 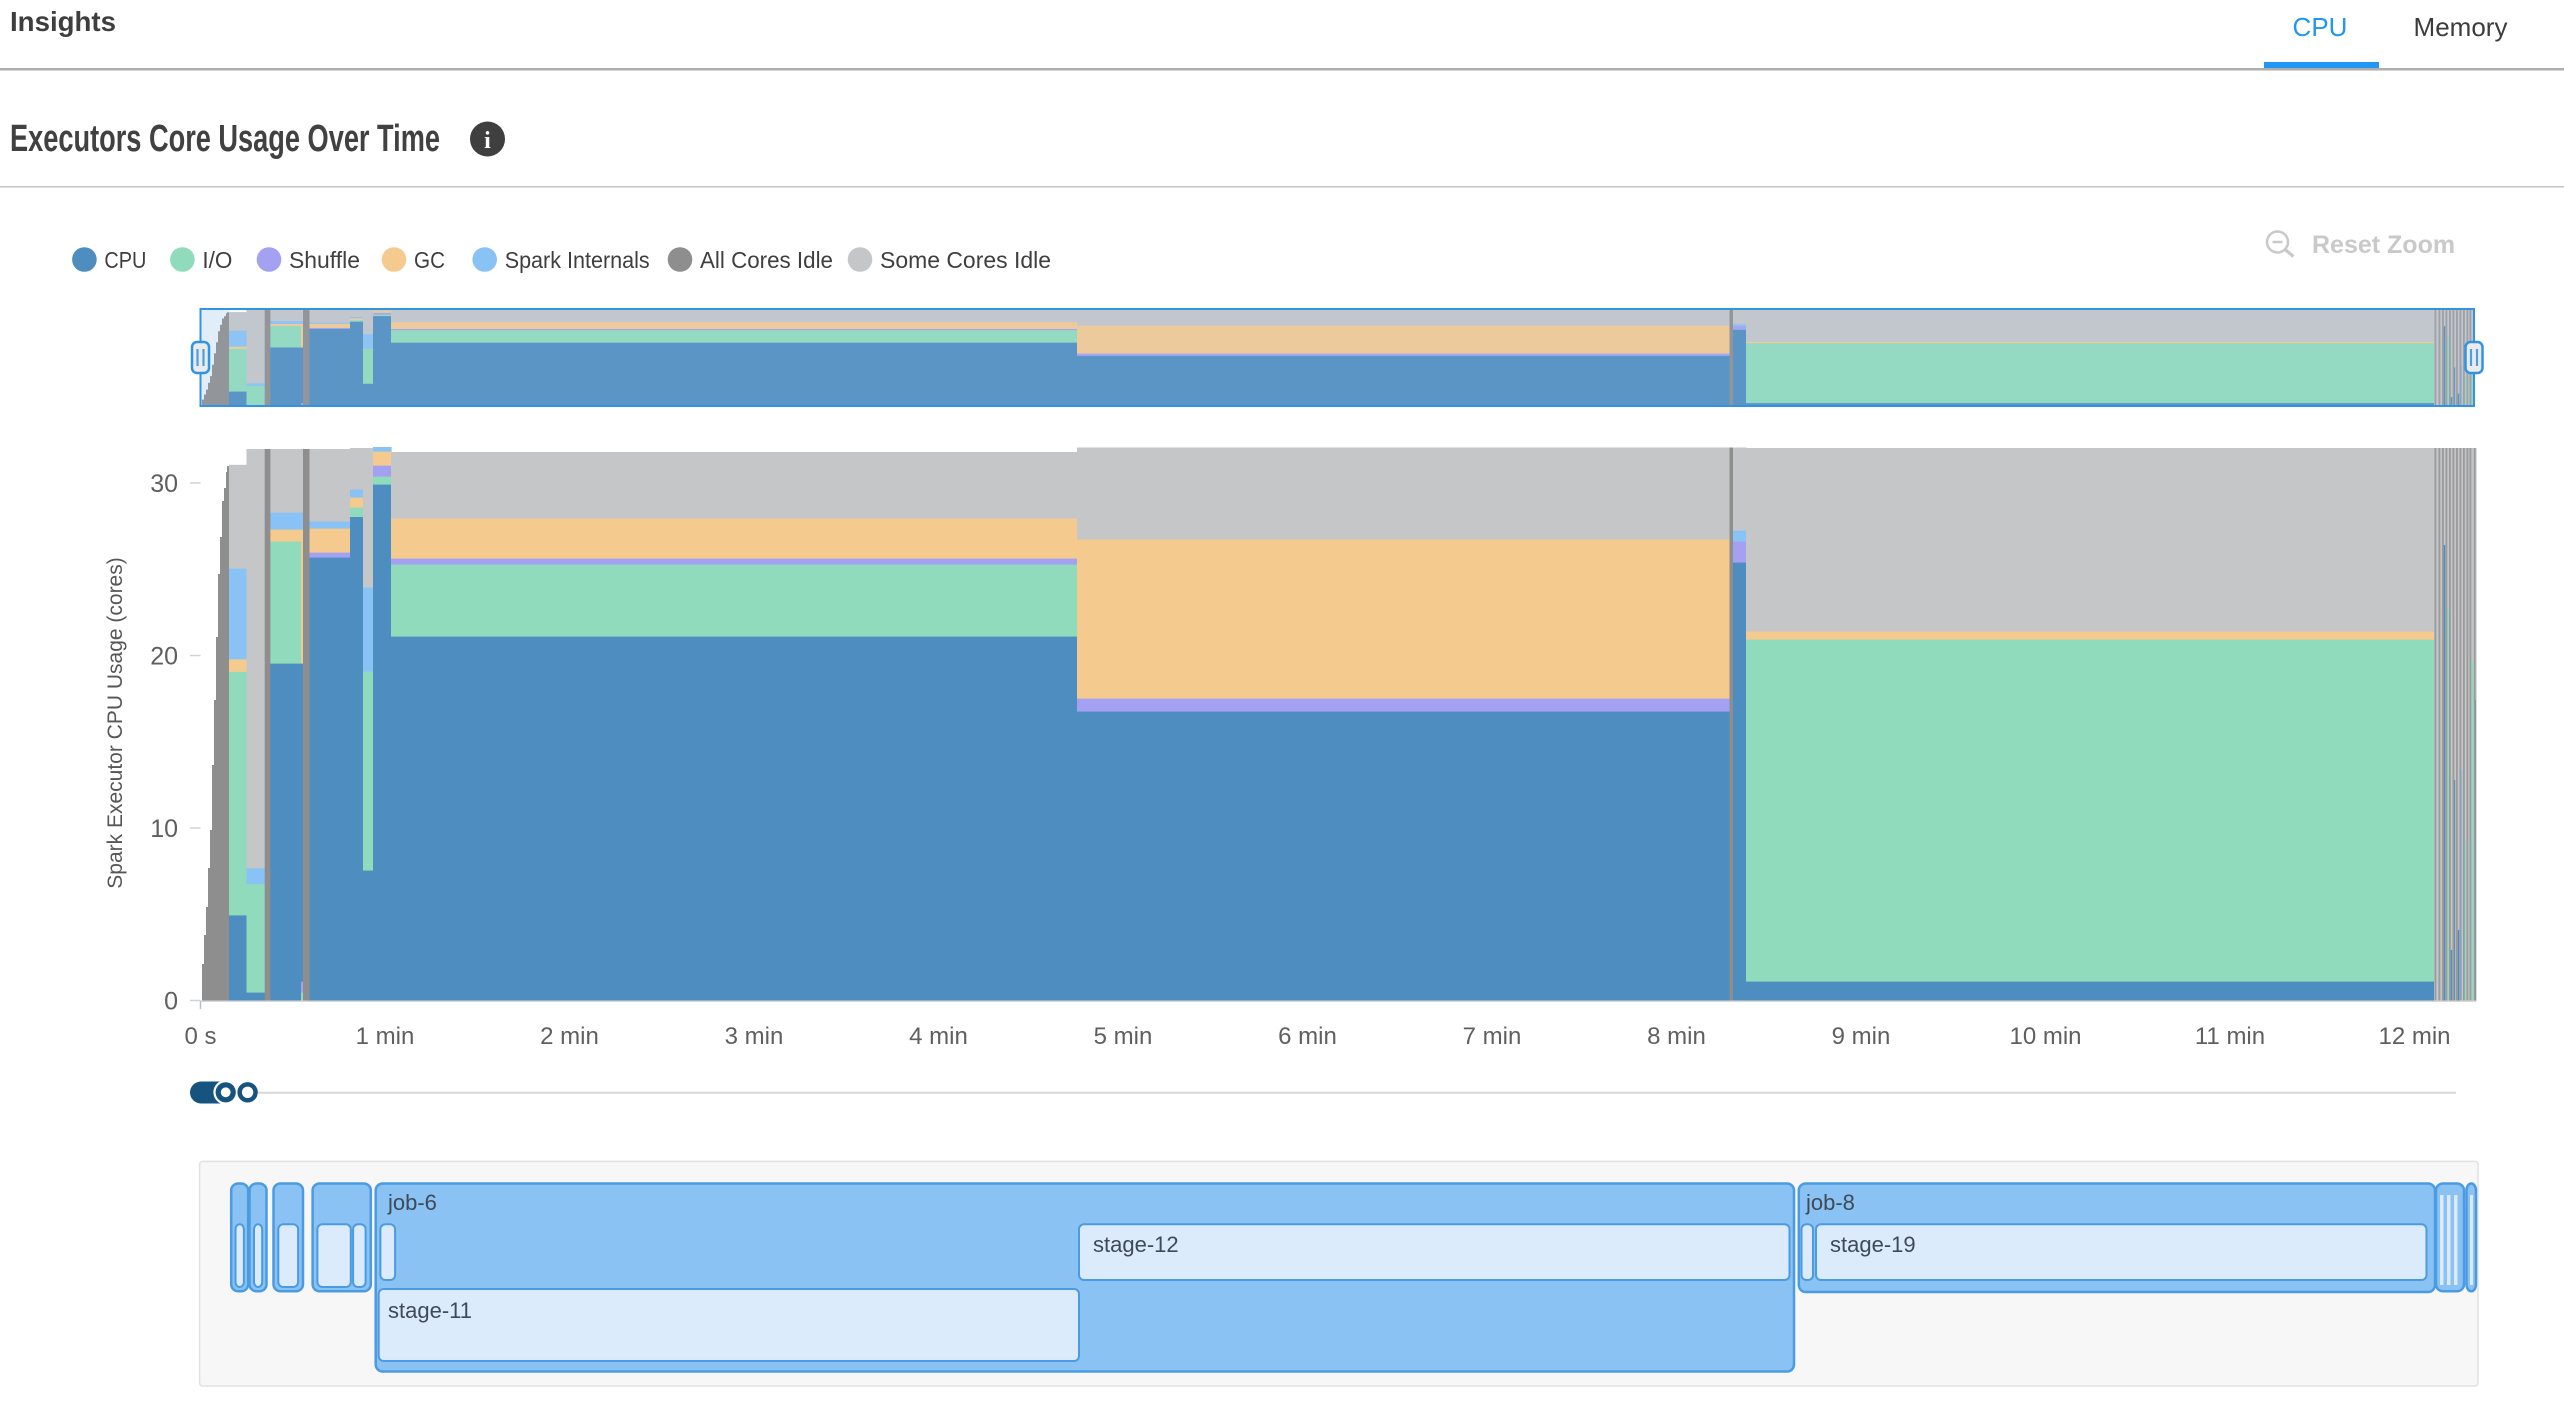 I want to click on svg-text: 0 s, so click(x=200, y=1036).